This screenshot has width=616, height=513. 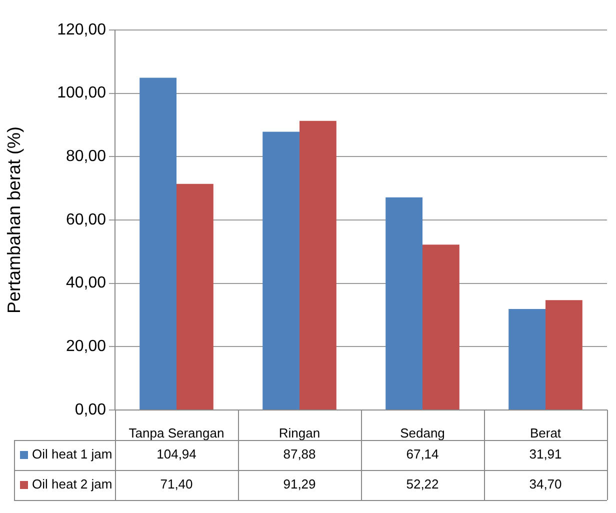 I want to click on legend-label: Oil heat 1 jam, so click(x=72, y=454).